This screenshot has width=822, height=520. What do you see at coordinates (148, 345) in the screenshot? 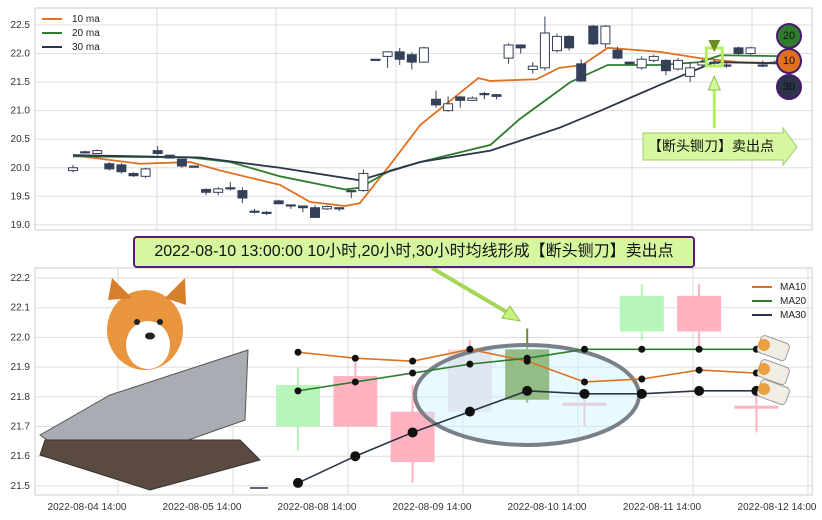
I see `corgi-face-illustration` at bounding box center [148, 345].